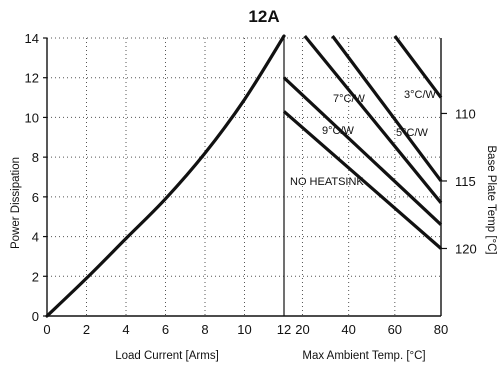  I want to click on label-7cw: 7°C/W, so click(349, 99).